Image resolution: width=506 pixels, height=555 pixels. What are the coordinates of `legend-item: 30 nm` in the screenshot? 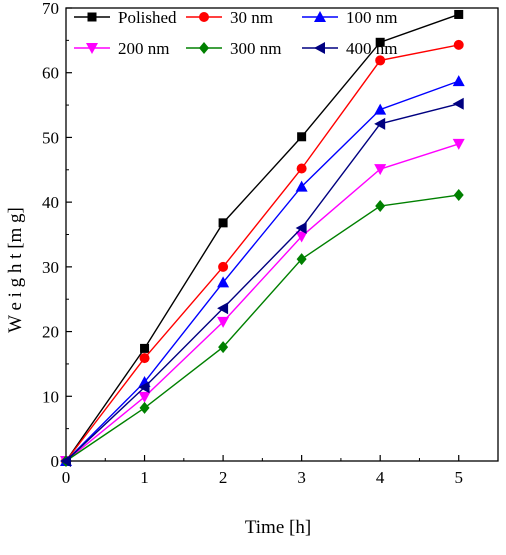 It's located at (229, 17).